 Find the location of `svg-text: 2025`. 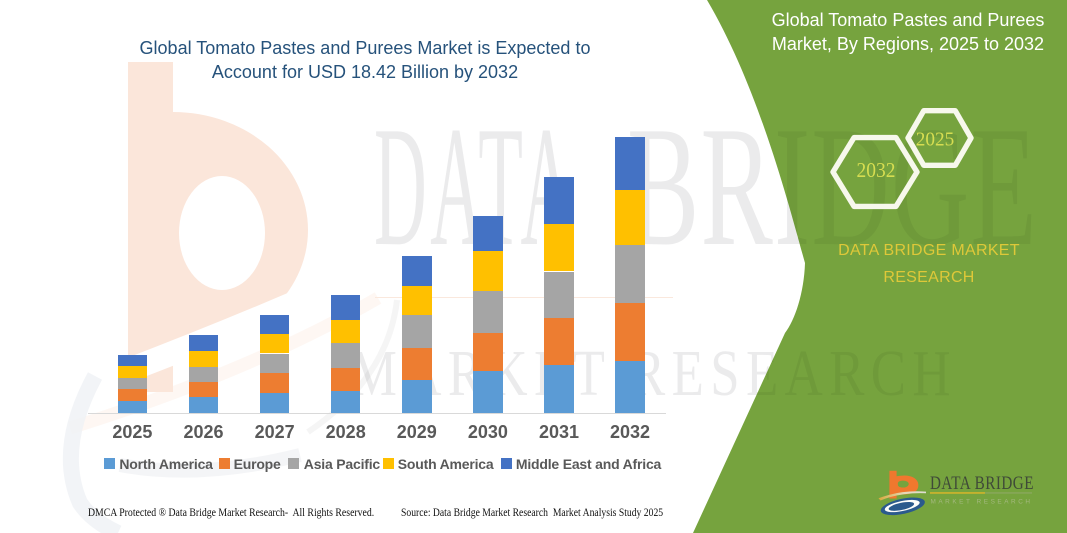

svg-text: 2025 is located at coordinates (935, 140).